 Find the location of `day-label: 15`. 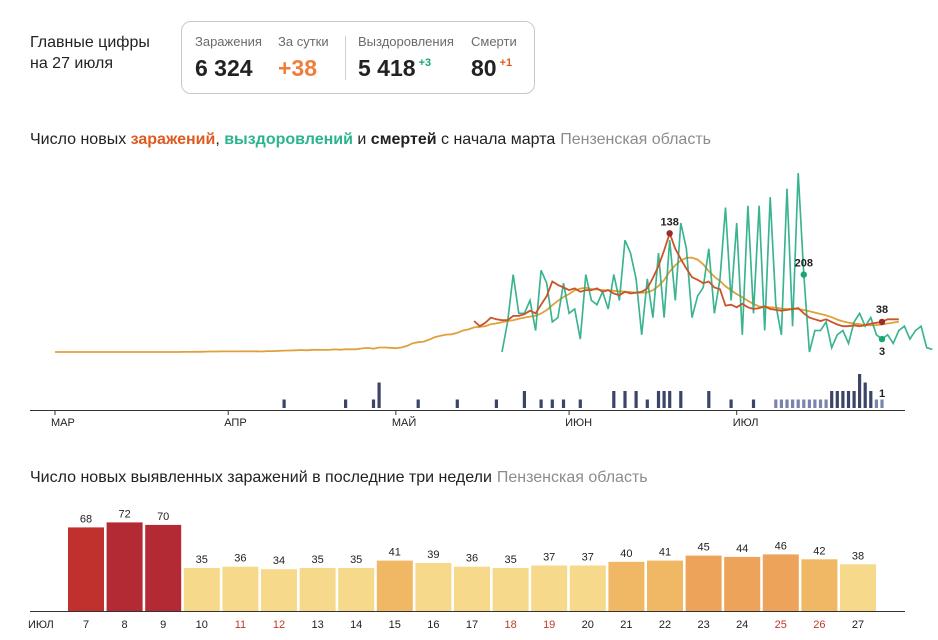

day-label: 15 is located at coordinates (395, 625).